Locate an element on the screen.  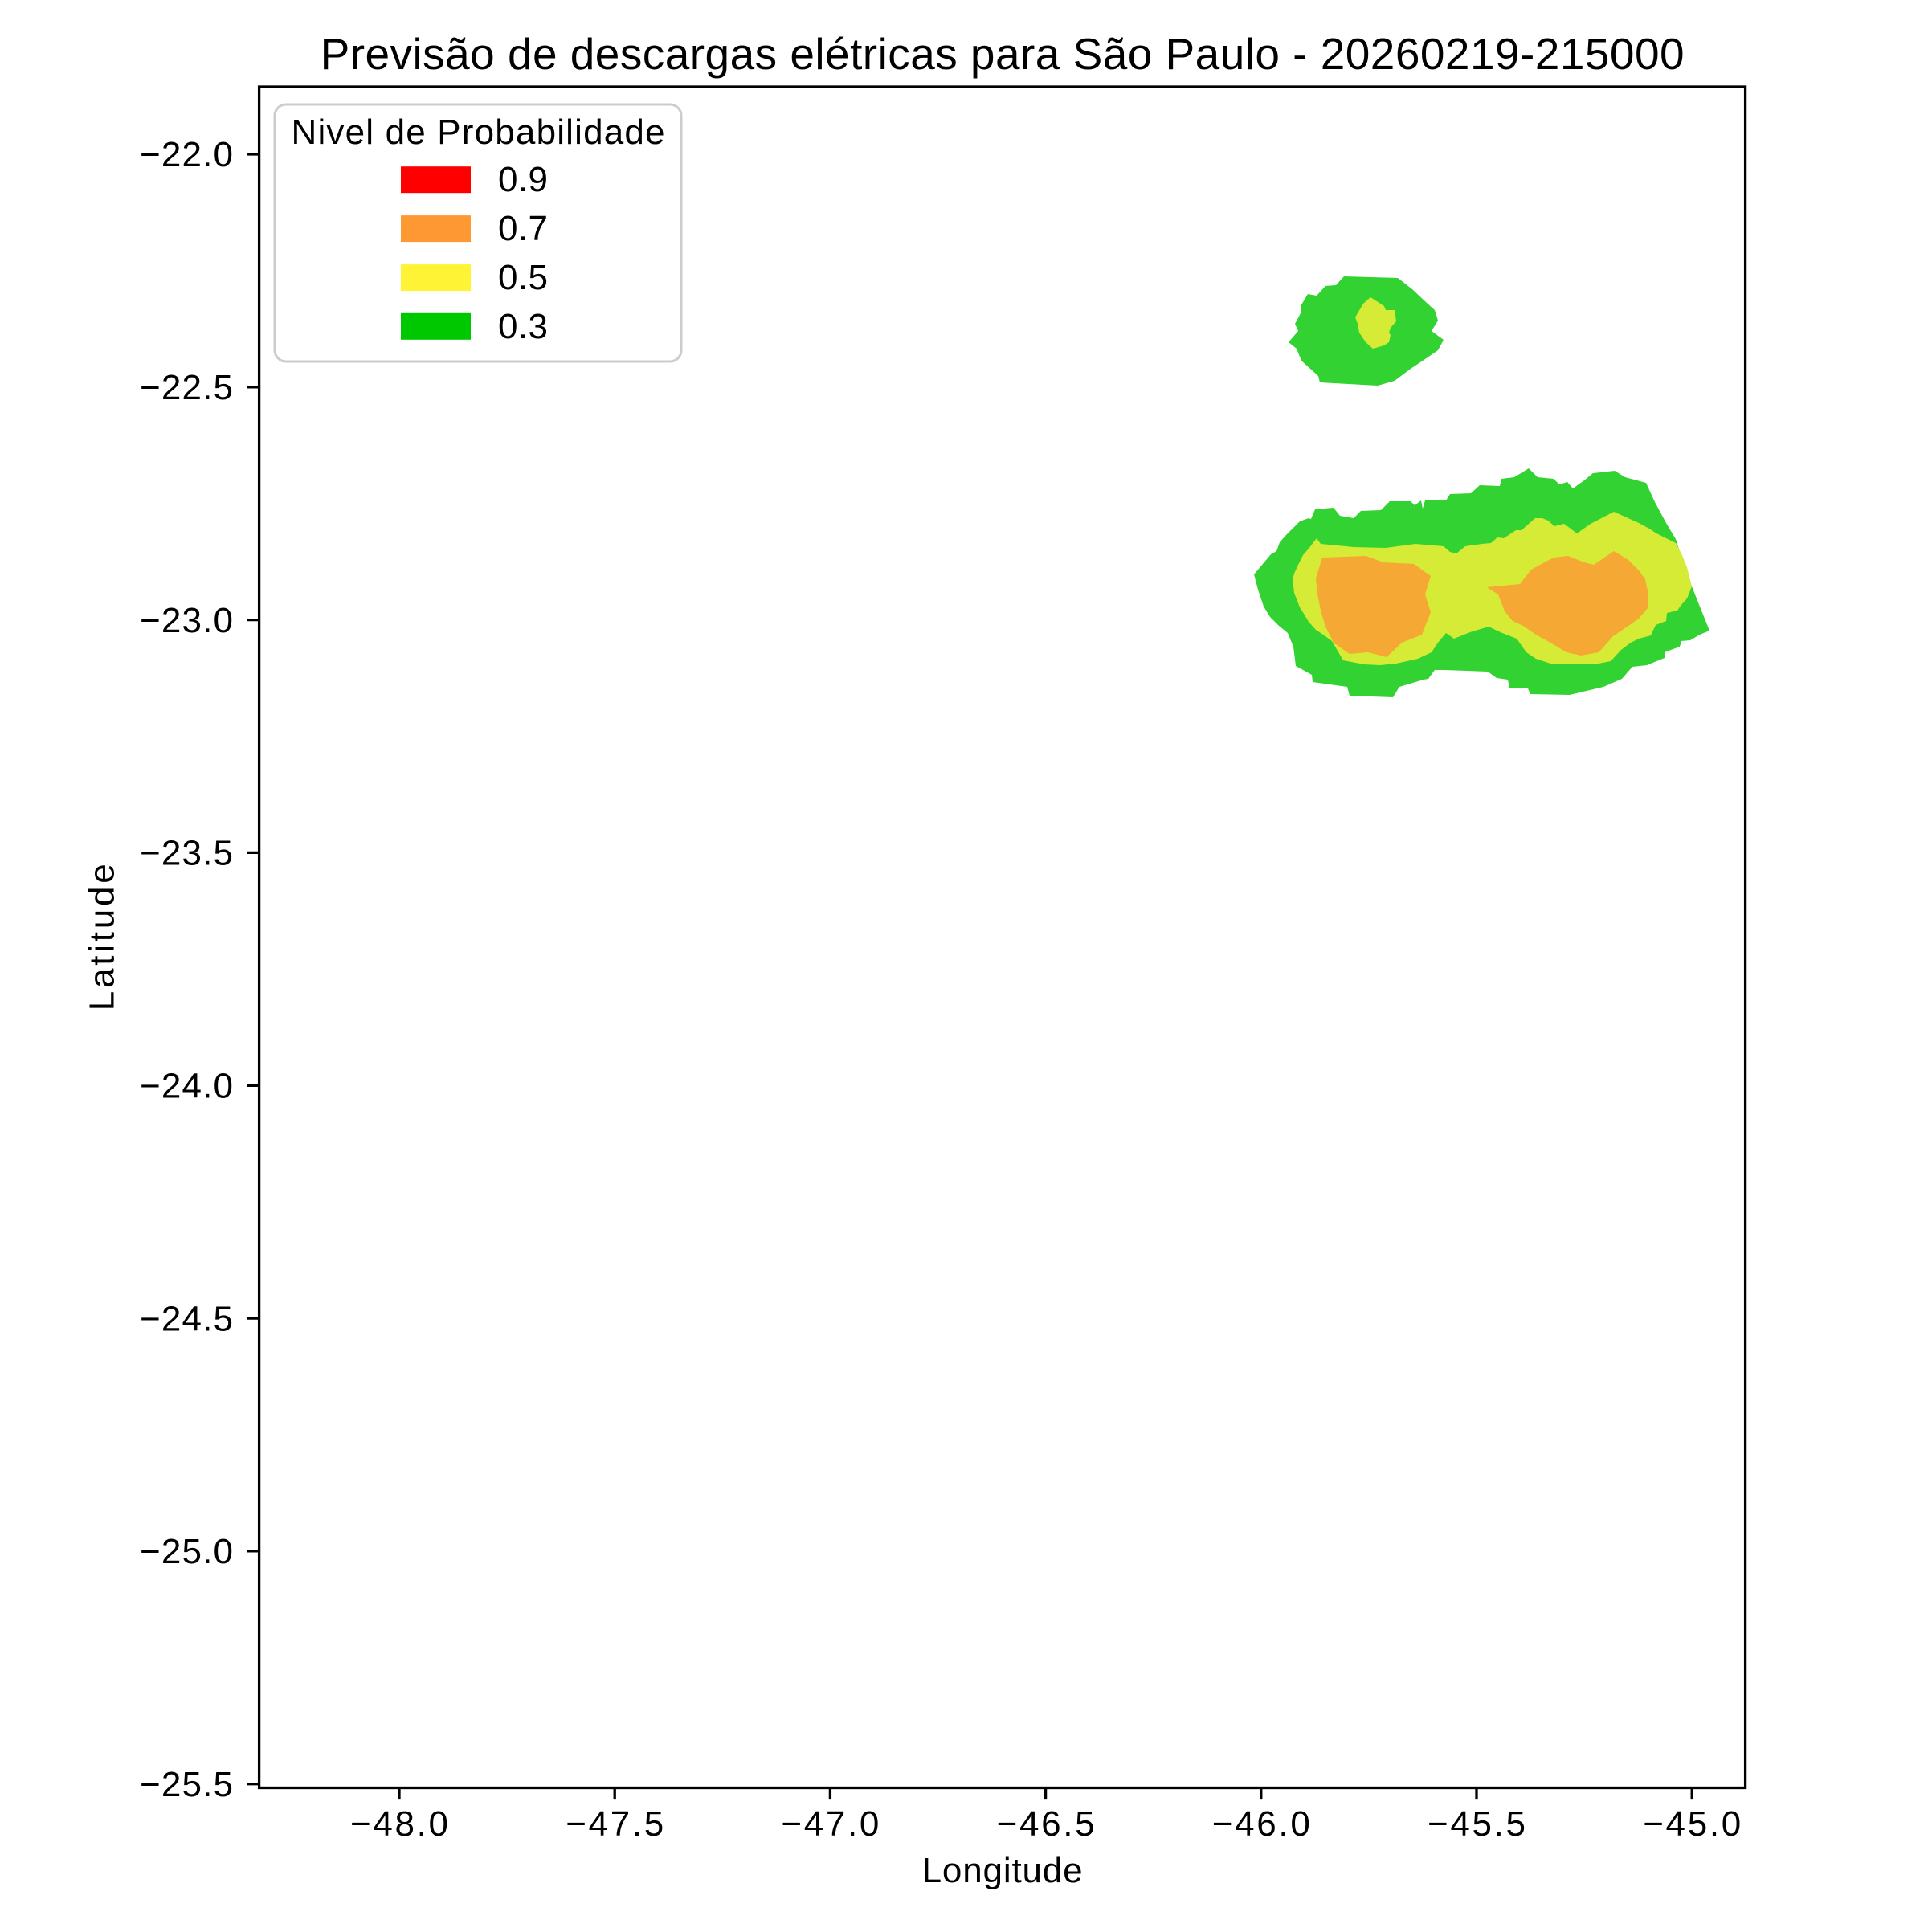
svg-text: −45.0 is located at coordinates (1692, 1824).